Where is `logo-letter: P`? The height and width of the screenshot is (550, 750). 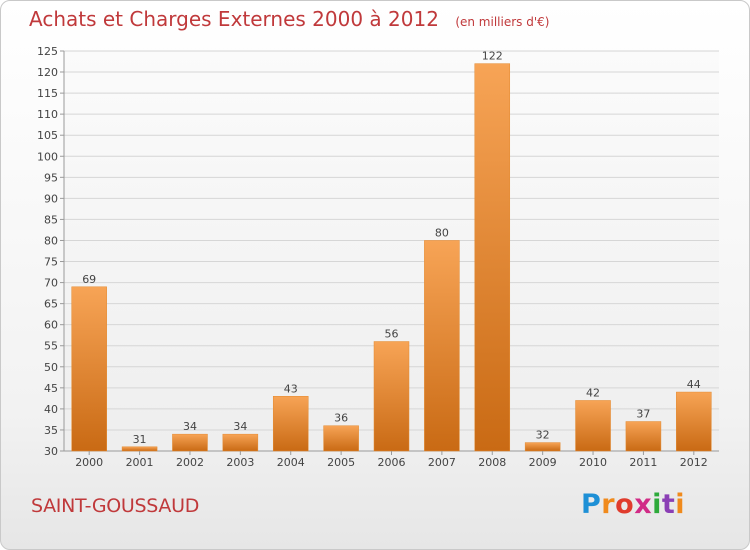 logo-letter: P is located at coordinates (591, 504).